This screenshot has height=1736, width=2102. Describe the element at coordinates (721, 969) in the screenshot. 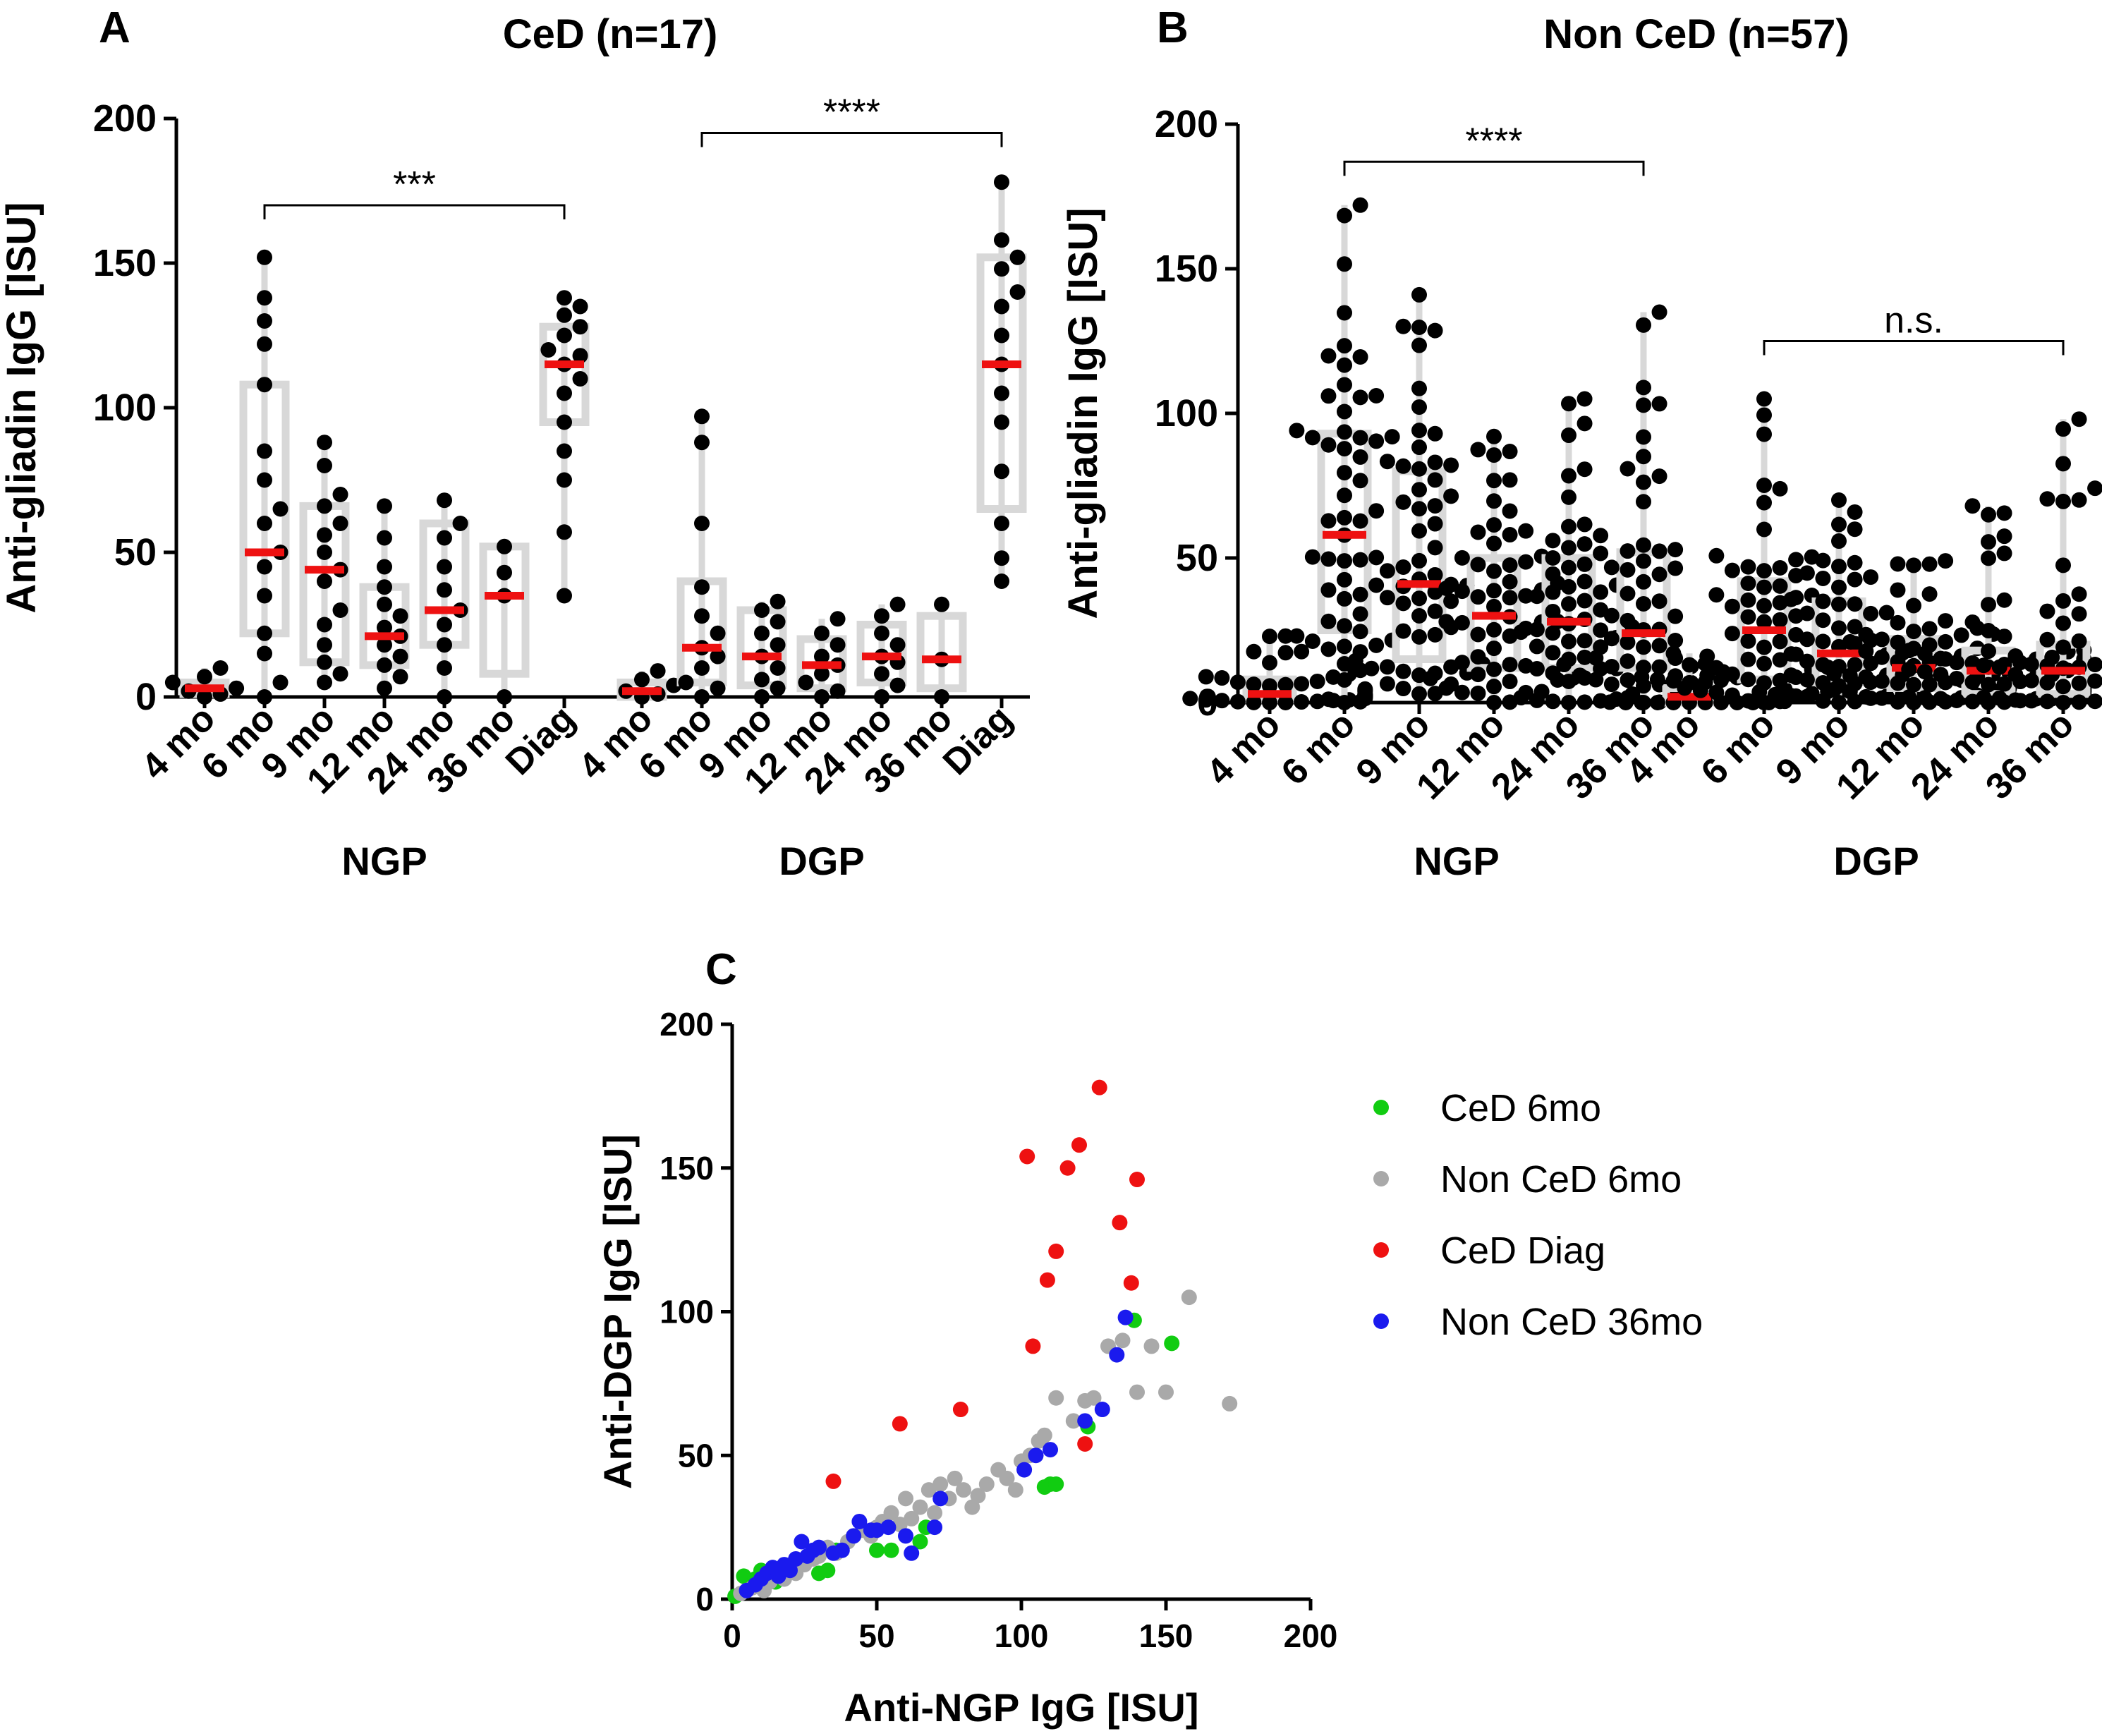

I see `panel-letter: C` at that location.